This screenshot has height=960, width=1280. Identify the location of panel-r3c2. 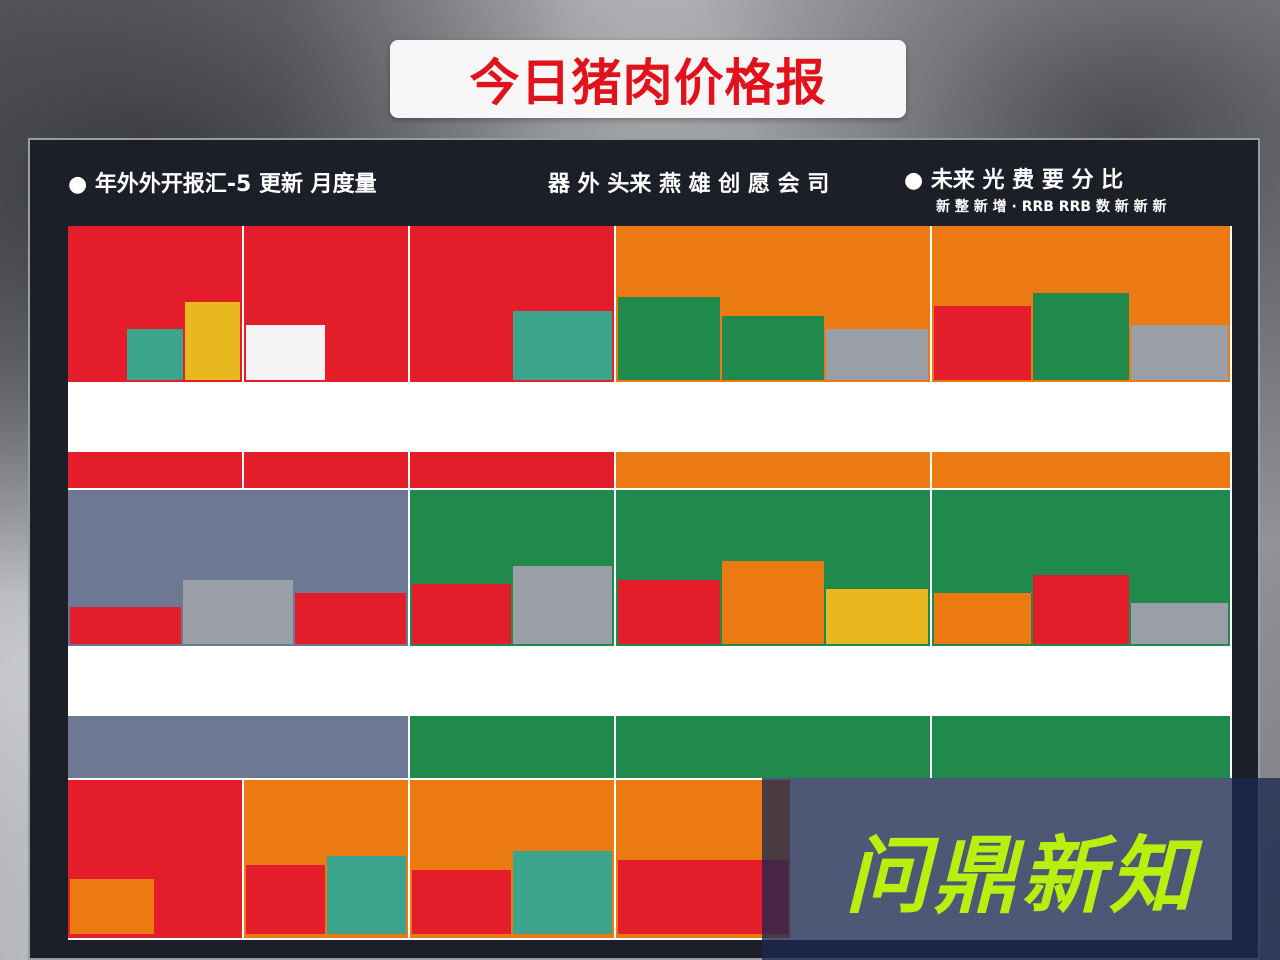
(327, 860).